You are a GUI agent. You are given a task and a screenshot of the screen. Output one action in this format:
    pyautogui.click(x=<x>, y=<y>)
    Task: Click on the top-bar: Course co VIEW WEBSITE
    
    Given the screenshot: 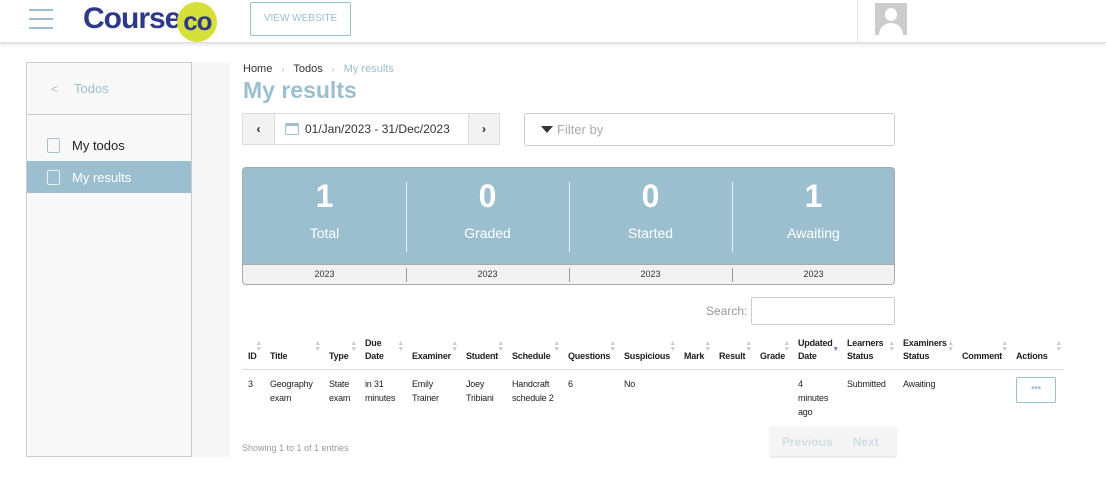 What is the action you would take?
    pyautogui.click(x=553, y=21)
    